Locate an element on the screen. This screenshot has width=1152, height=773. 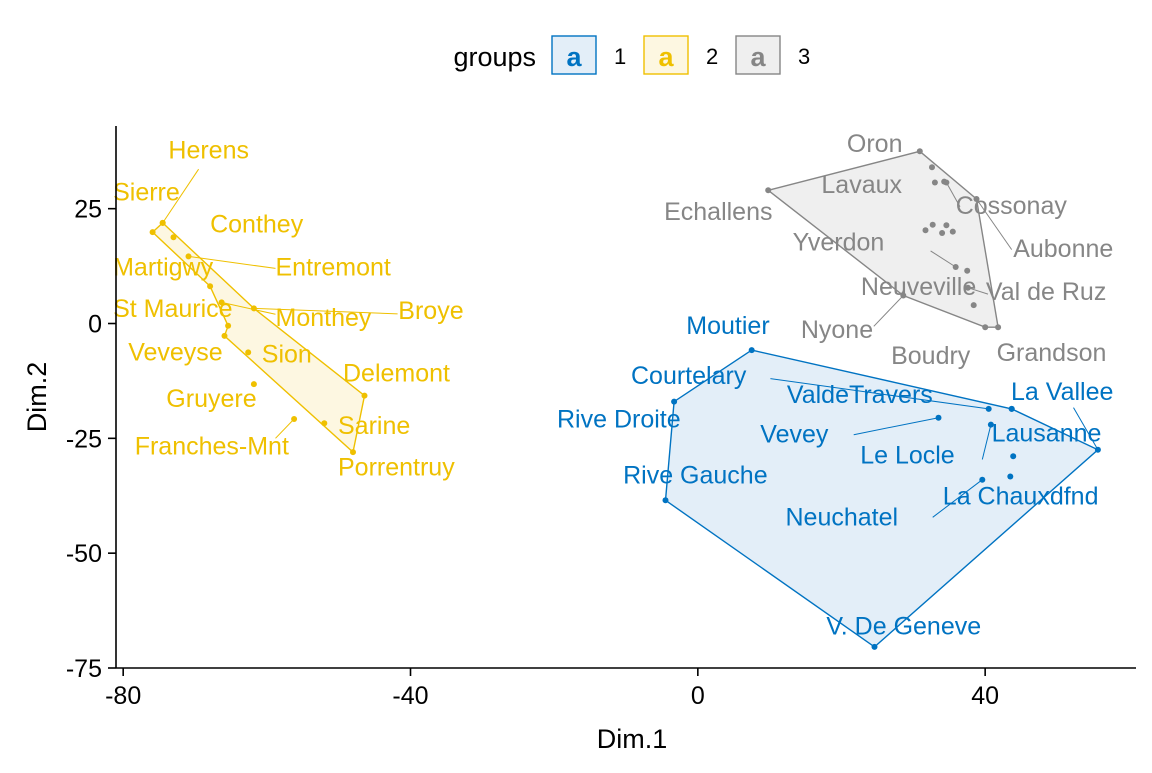
point-label-valdetravers: ValdeTravers is located at coordinates (860, 395).